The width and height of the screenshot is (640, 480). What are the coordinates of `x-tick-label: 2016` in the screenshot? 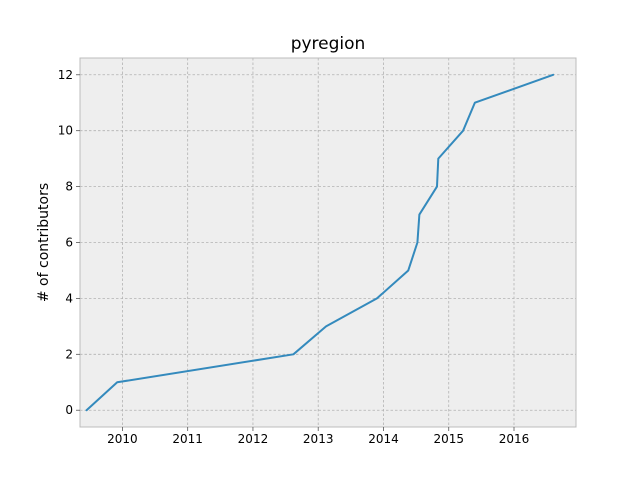 It's located at (514, 439).